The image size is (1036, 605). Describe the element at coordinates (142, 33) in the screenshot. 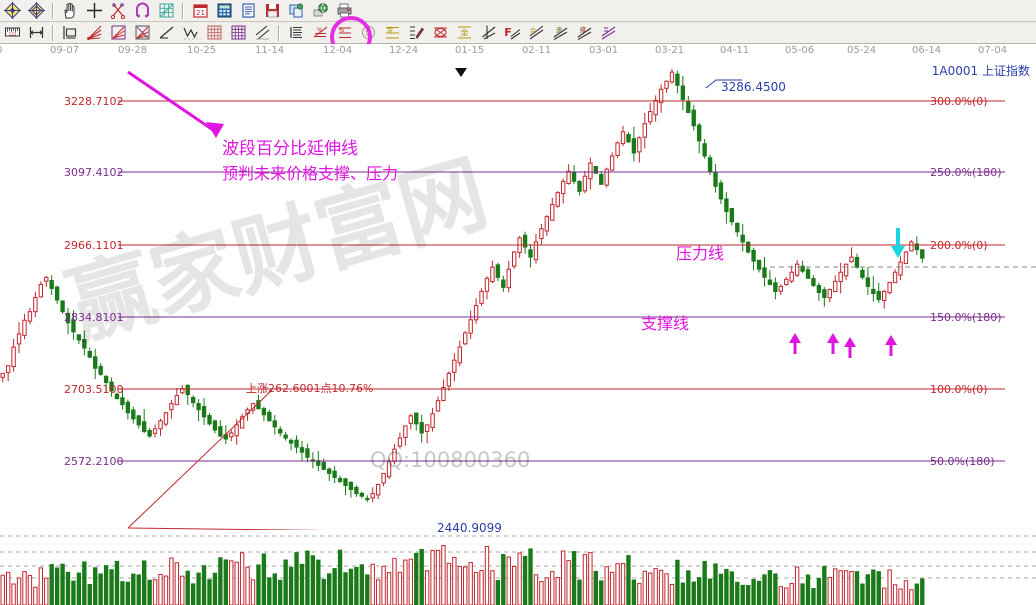

I see `speed-fan-icon` at that location.